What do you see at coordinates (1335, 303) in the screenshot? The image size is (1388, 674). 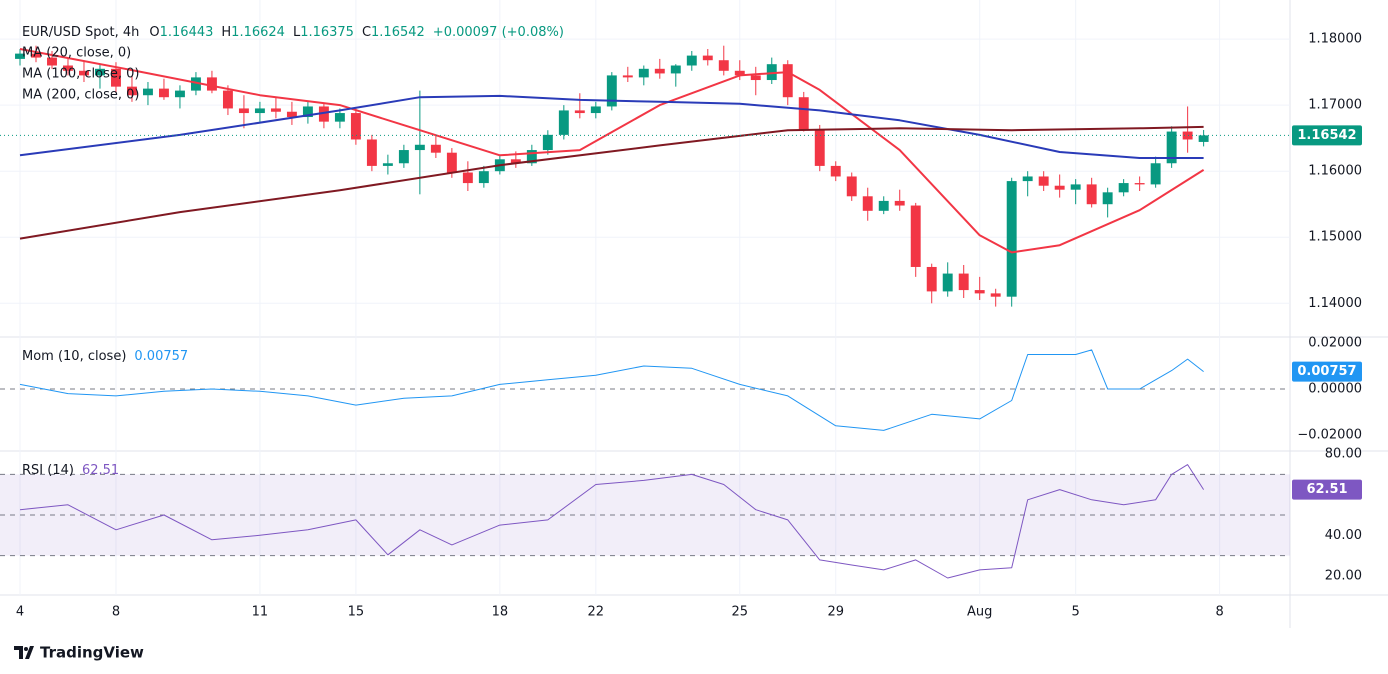 I see `y-tick-label: 1.14000` at bounding box center [1335, 303].